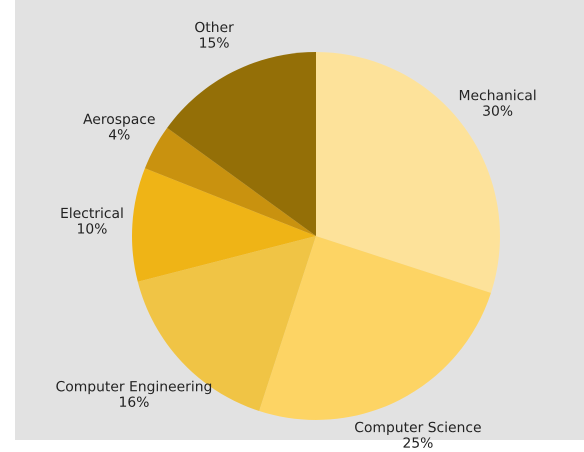  Describe the element at coordinates (119, 134) in the screenshot. I see `data-label: 4%` at that location.